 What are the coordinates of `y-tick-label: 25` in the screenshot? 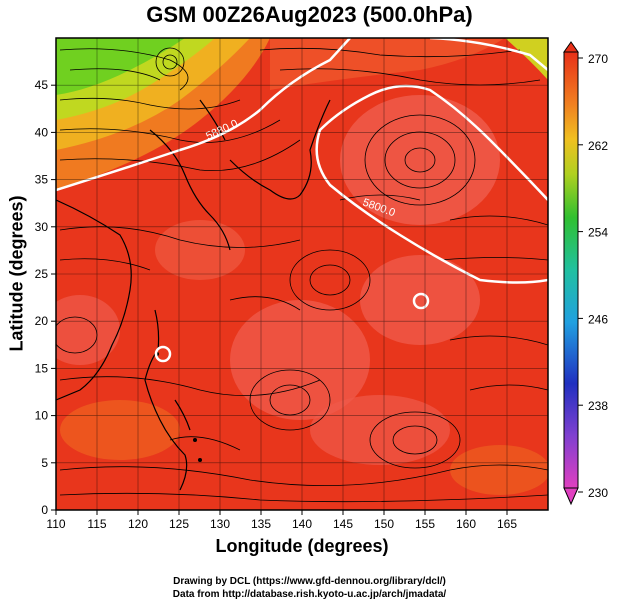 It's located at (42, 274).